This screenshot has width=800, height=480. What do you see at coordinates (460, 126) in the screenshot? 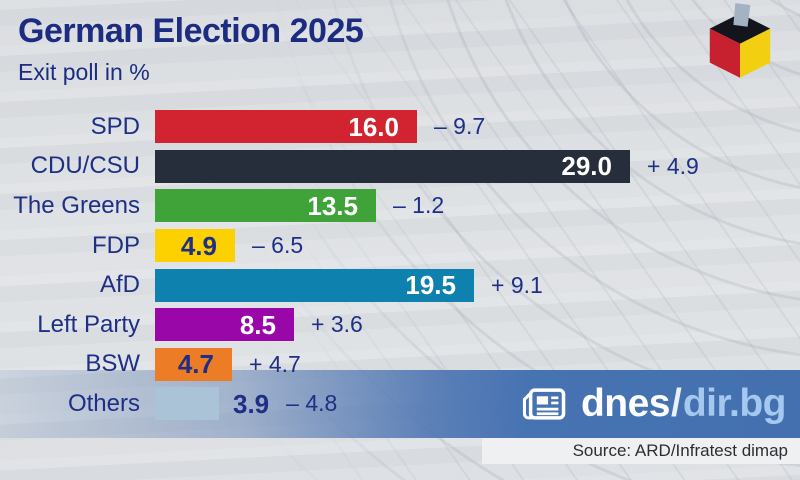
I see `change-value: – 9.7` at bounding box center [460, 126].